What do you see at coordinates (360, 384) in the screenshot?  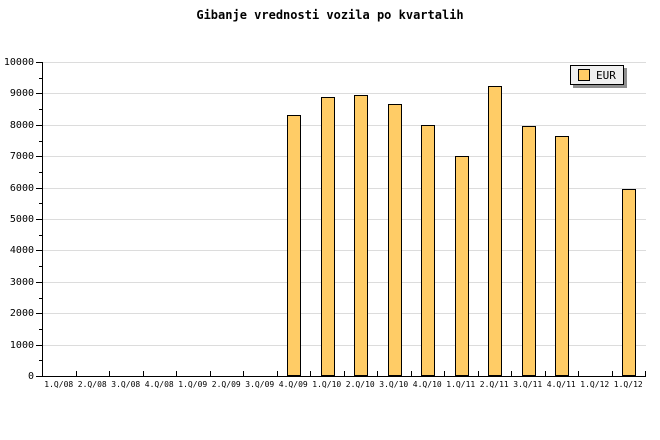 I see `x-tick-label: 2.Q/10` at bounding box center [360, 384].